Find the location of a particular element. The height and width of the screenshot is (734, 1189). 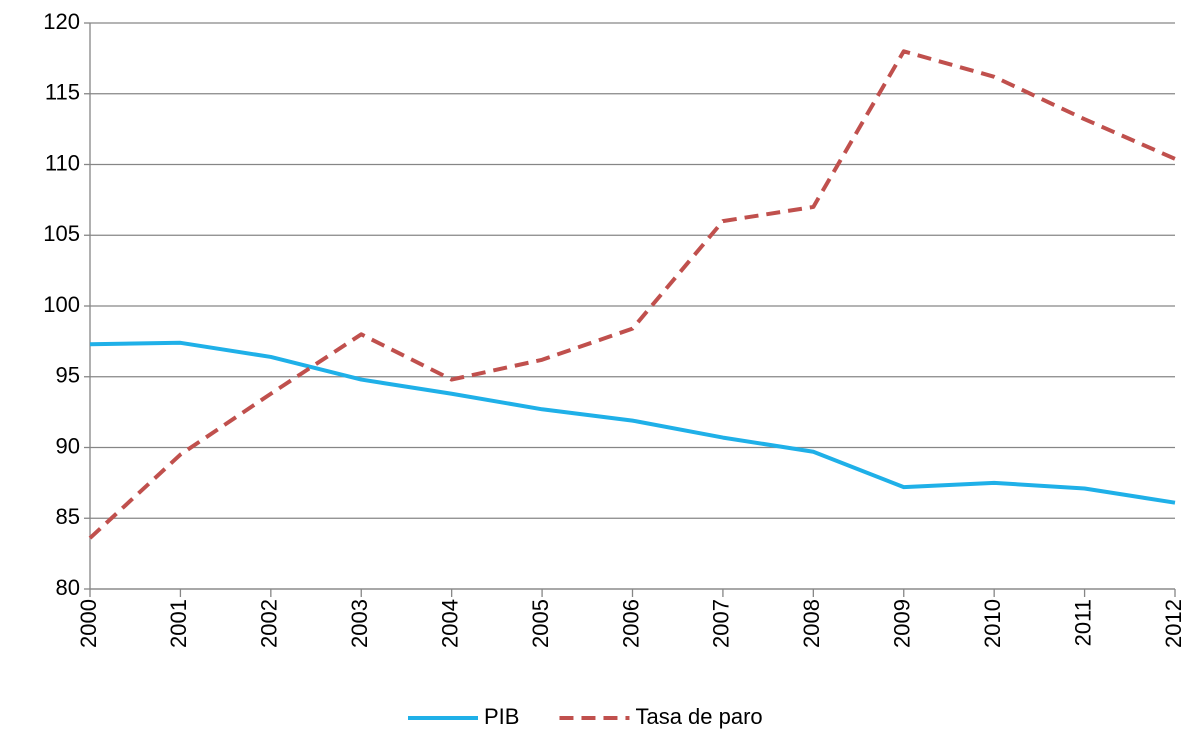

y-tick-label: 80 is located at coordinates (68, 587).